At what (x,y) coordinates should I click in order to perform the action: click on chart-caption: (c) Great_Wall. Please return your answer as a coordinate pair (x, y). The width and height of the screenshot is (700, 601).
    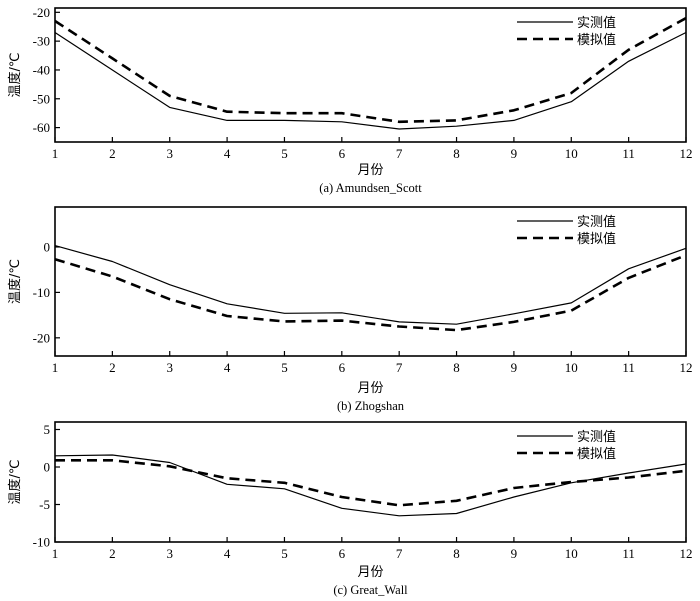
    Looking at the image, I should click on (370, 590).